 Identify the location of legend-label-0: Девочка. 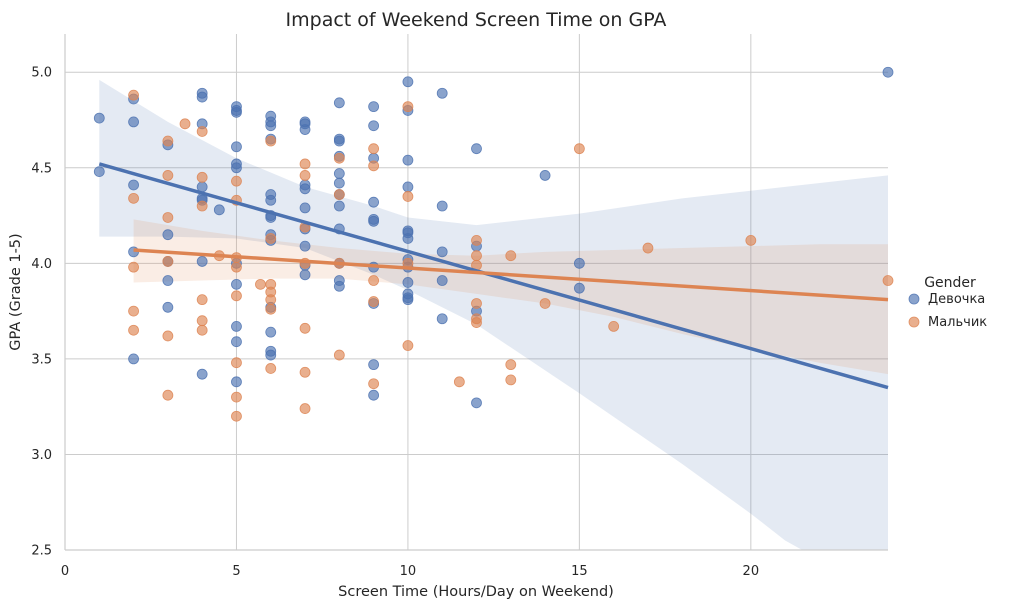
(956, 299).